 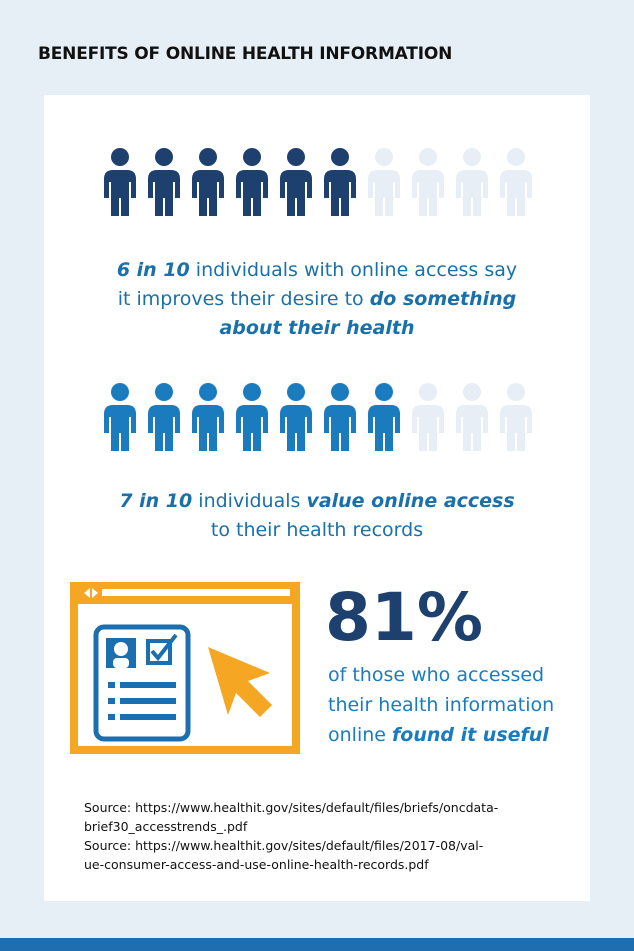 What do you see at coordinates (245, 54) in the screenshot?
I see `title: BENEFITS OF ONLINE HEALTH INFORMATION` at bounding box center [245, 54].